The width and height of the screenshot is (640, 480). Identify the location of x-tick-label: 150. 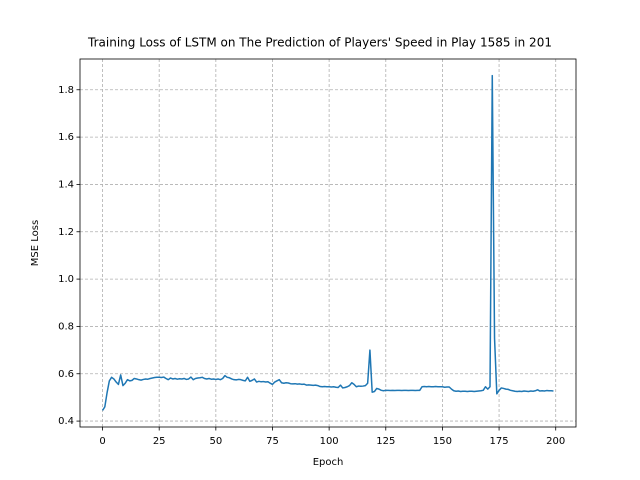
(442, 441).